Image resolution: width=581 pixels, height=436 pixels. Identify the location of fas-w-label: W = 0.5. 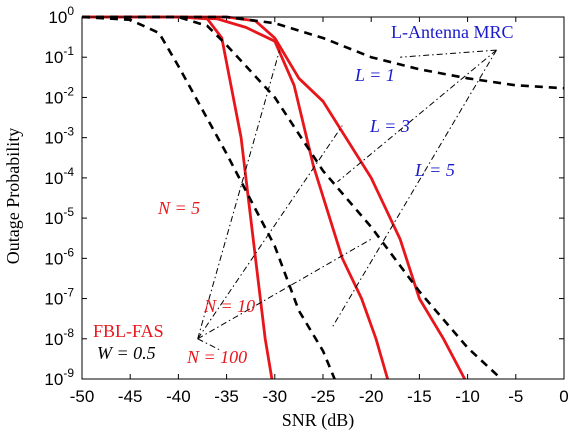
(126, 353).